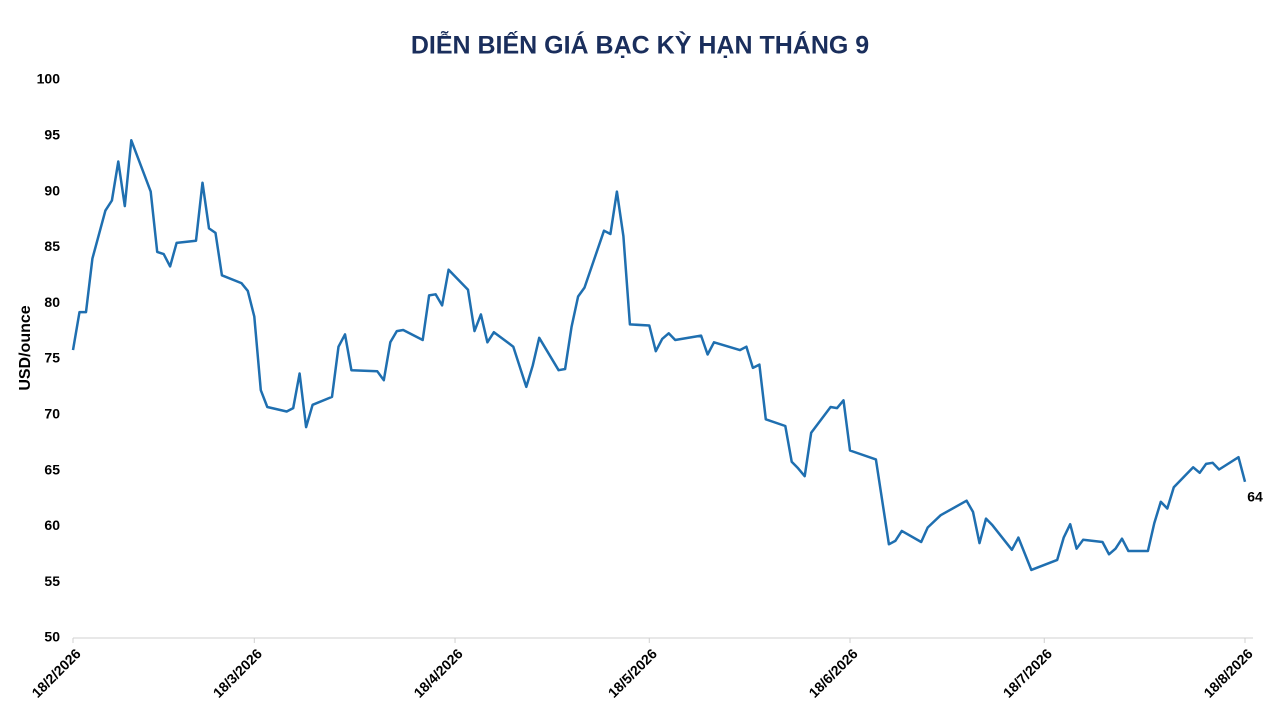  Describe the element at coordinates (52, 358) in the screenshot. I see `y-tick-label: 75` at that location.